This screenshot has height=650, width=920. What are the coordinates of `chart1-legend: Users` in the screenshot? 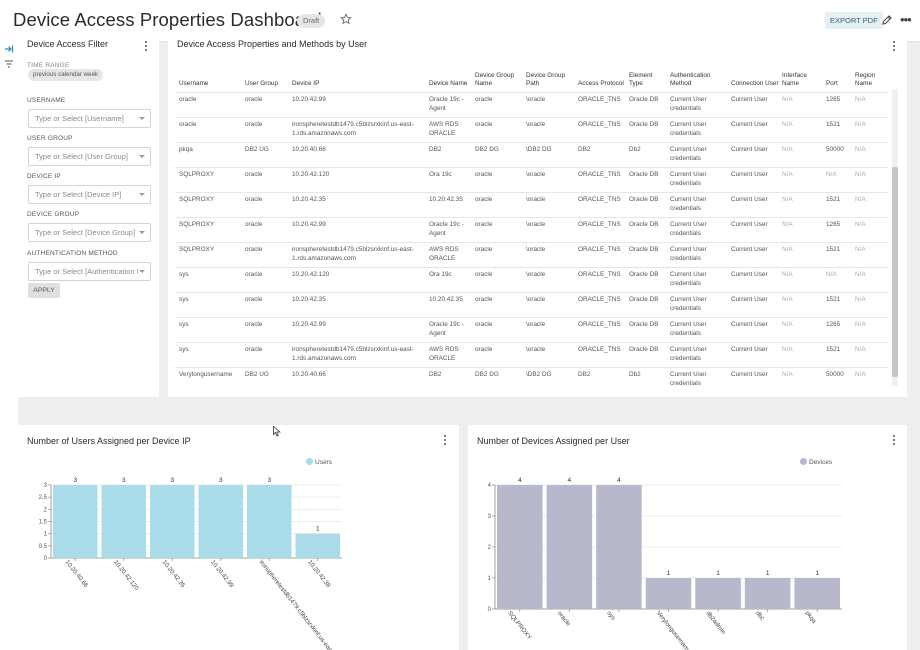 It's located at (319, 462).